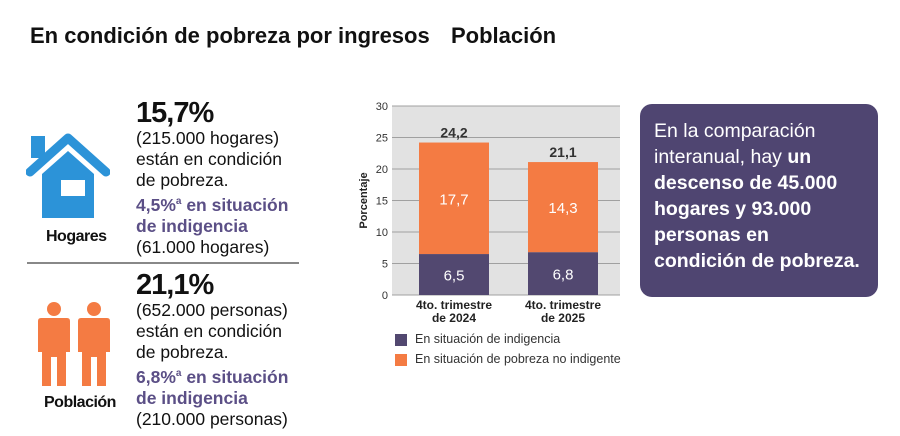  I want to click on poblacion-ind-count: (210.000 personas), so click(212, 418).